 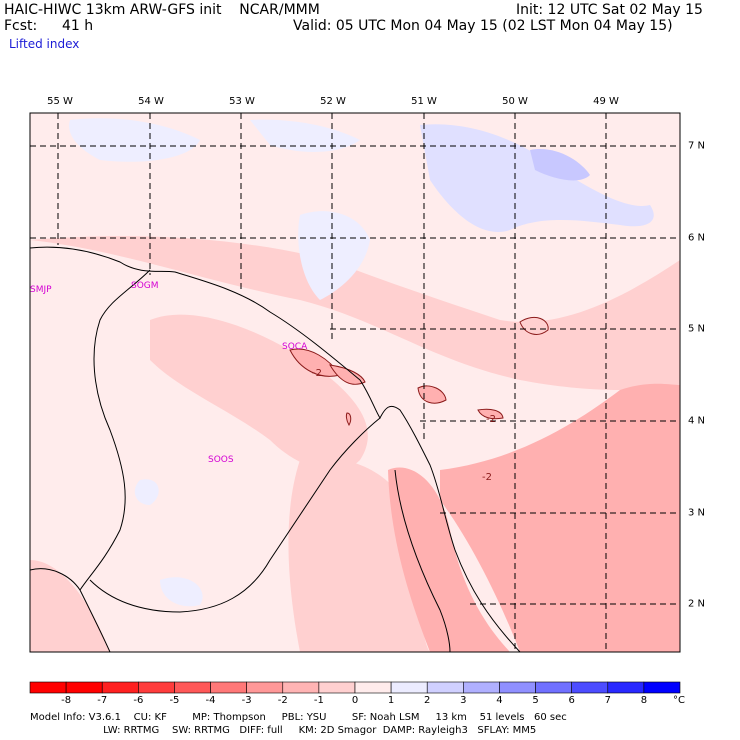 What do you see at coordinates (60, 101) in the screenshot?
I see `lon-tick: 55 W` at bounding box center [60, 101].